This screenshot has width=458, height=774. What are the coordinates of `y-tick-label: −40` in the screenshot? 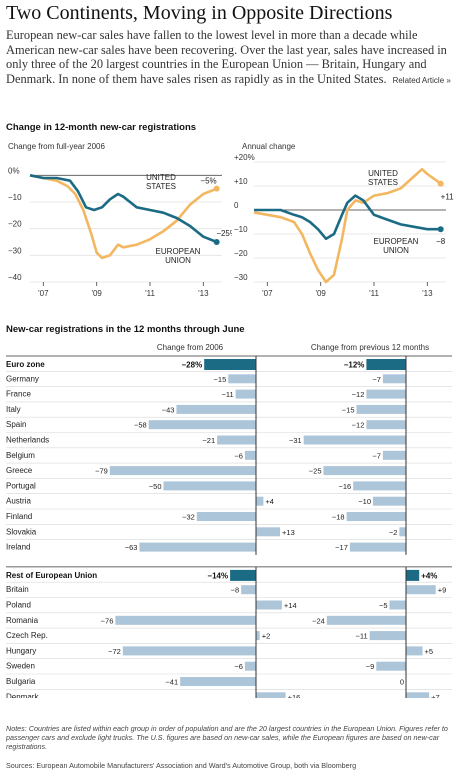 It's located at (15, 277).